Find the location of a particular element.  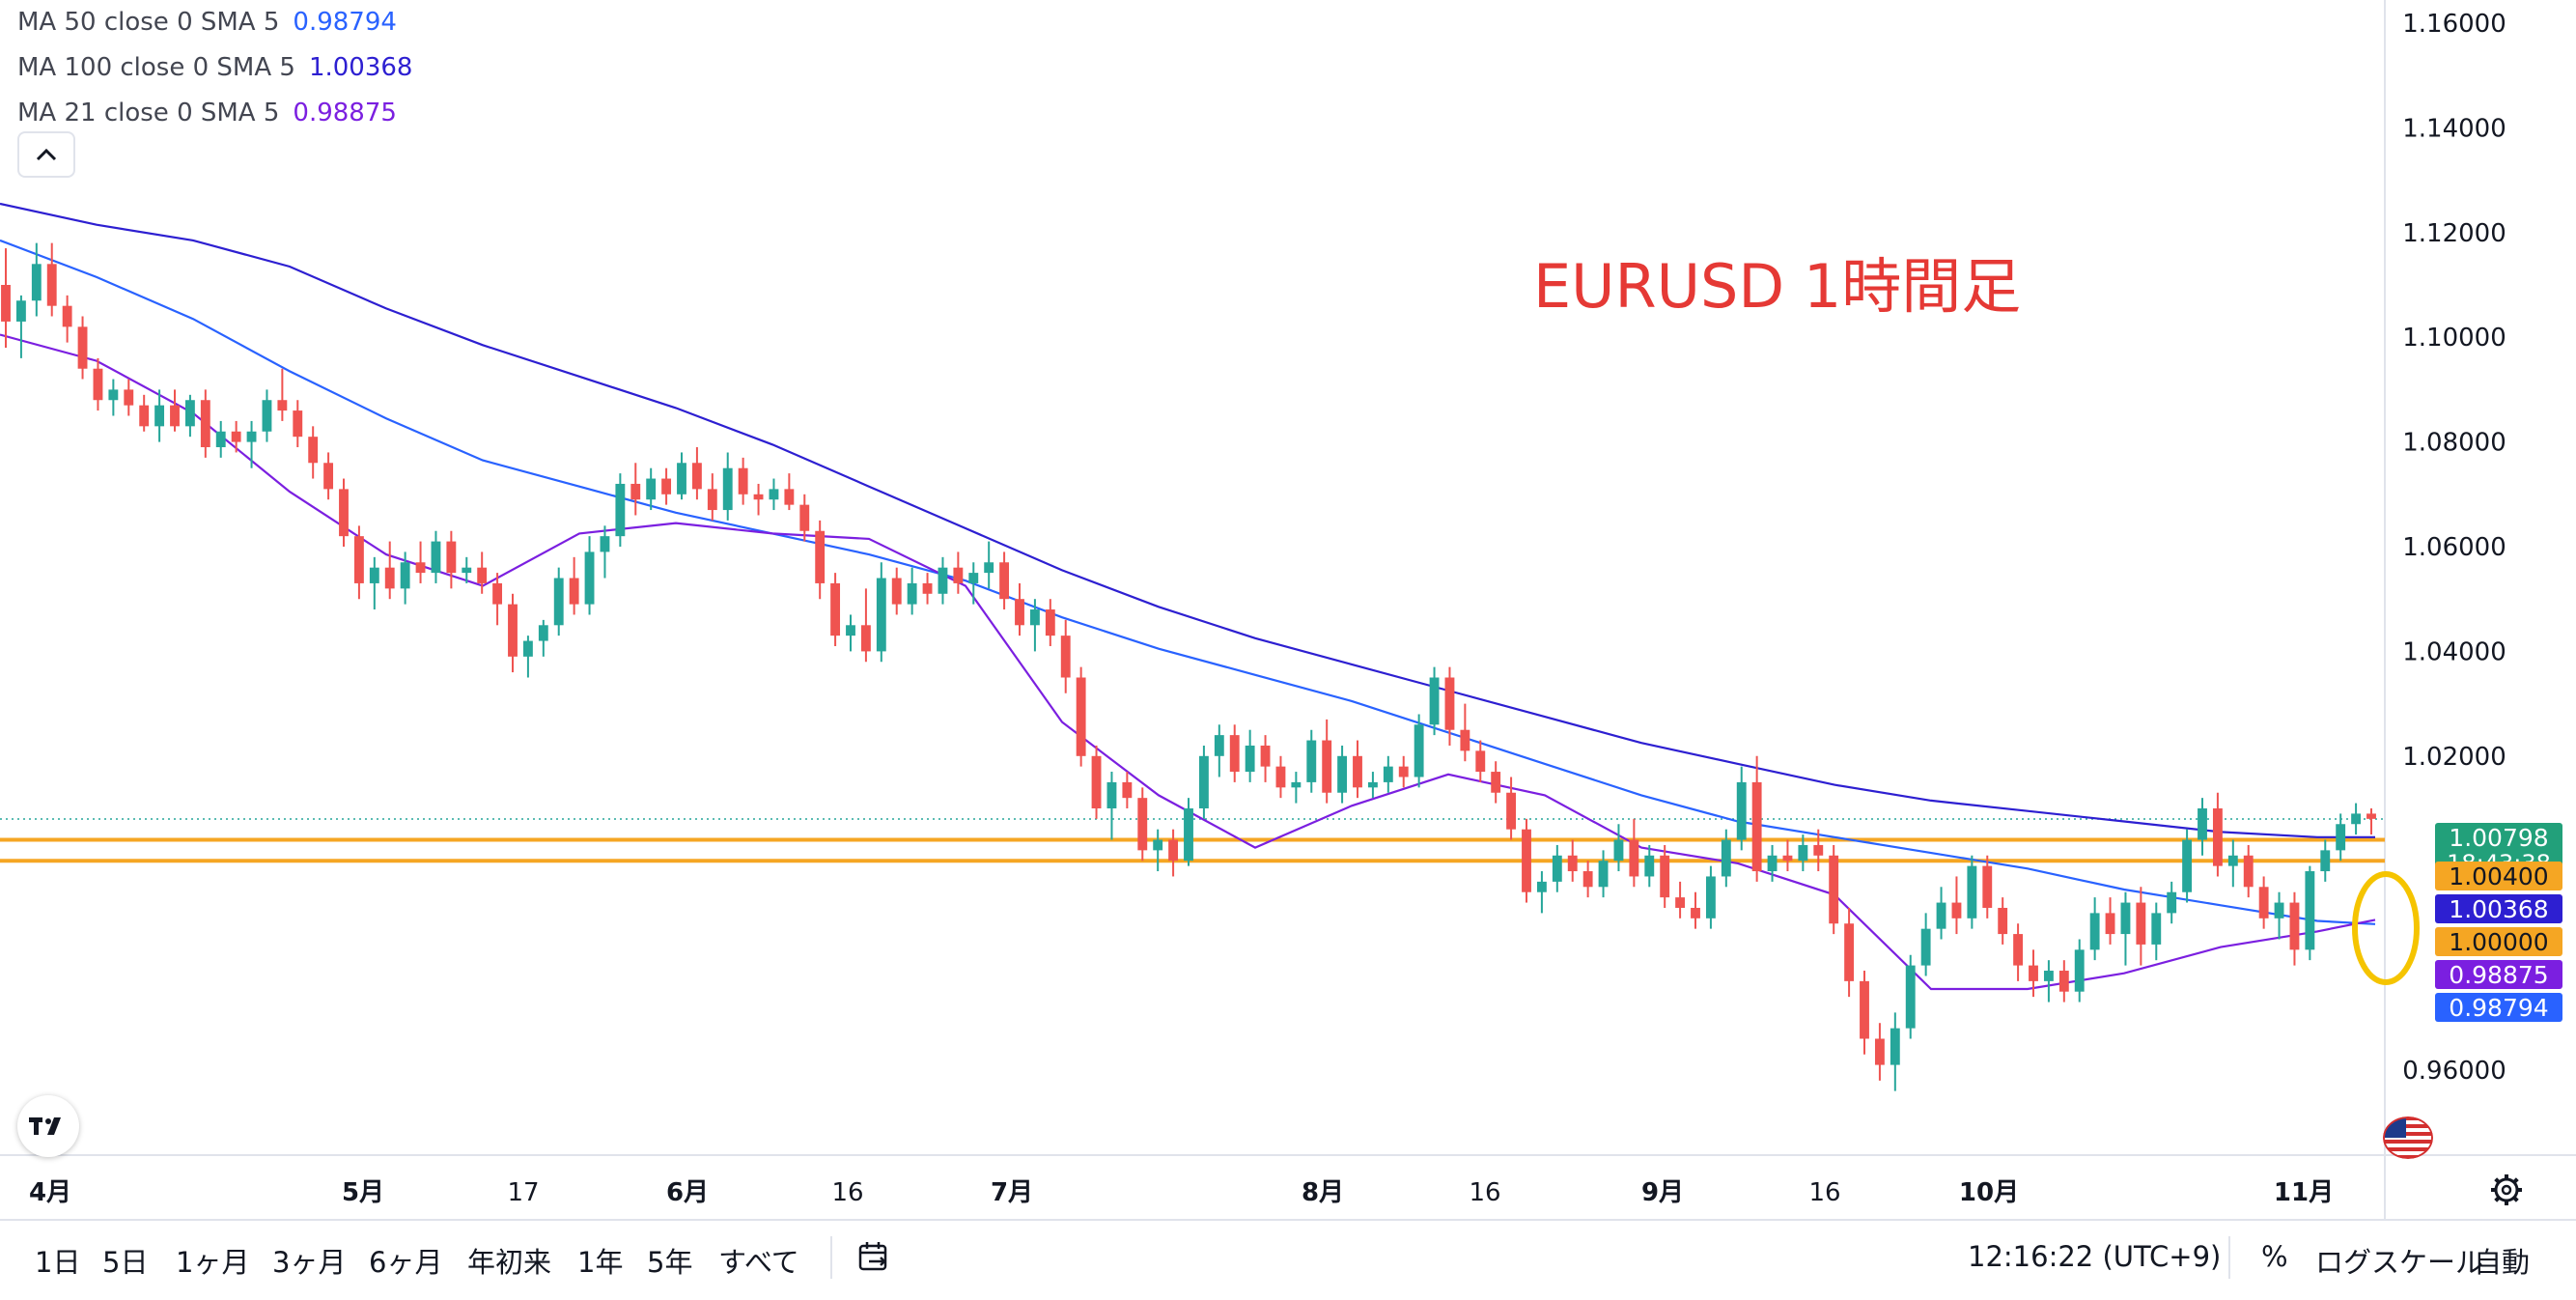

range-5d-button: 5日 is located at coordinates (126, 1262).